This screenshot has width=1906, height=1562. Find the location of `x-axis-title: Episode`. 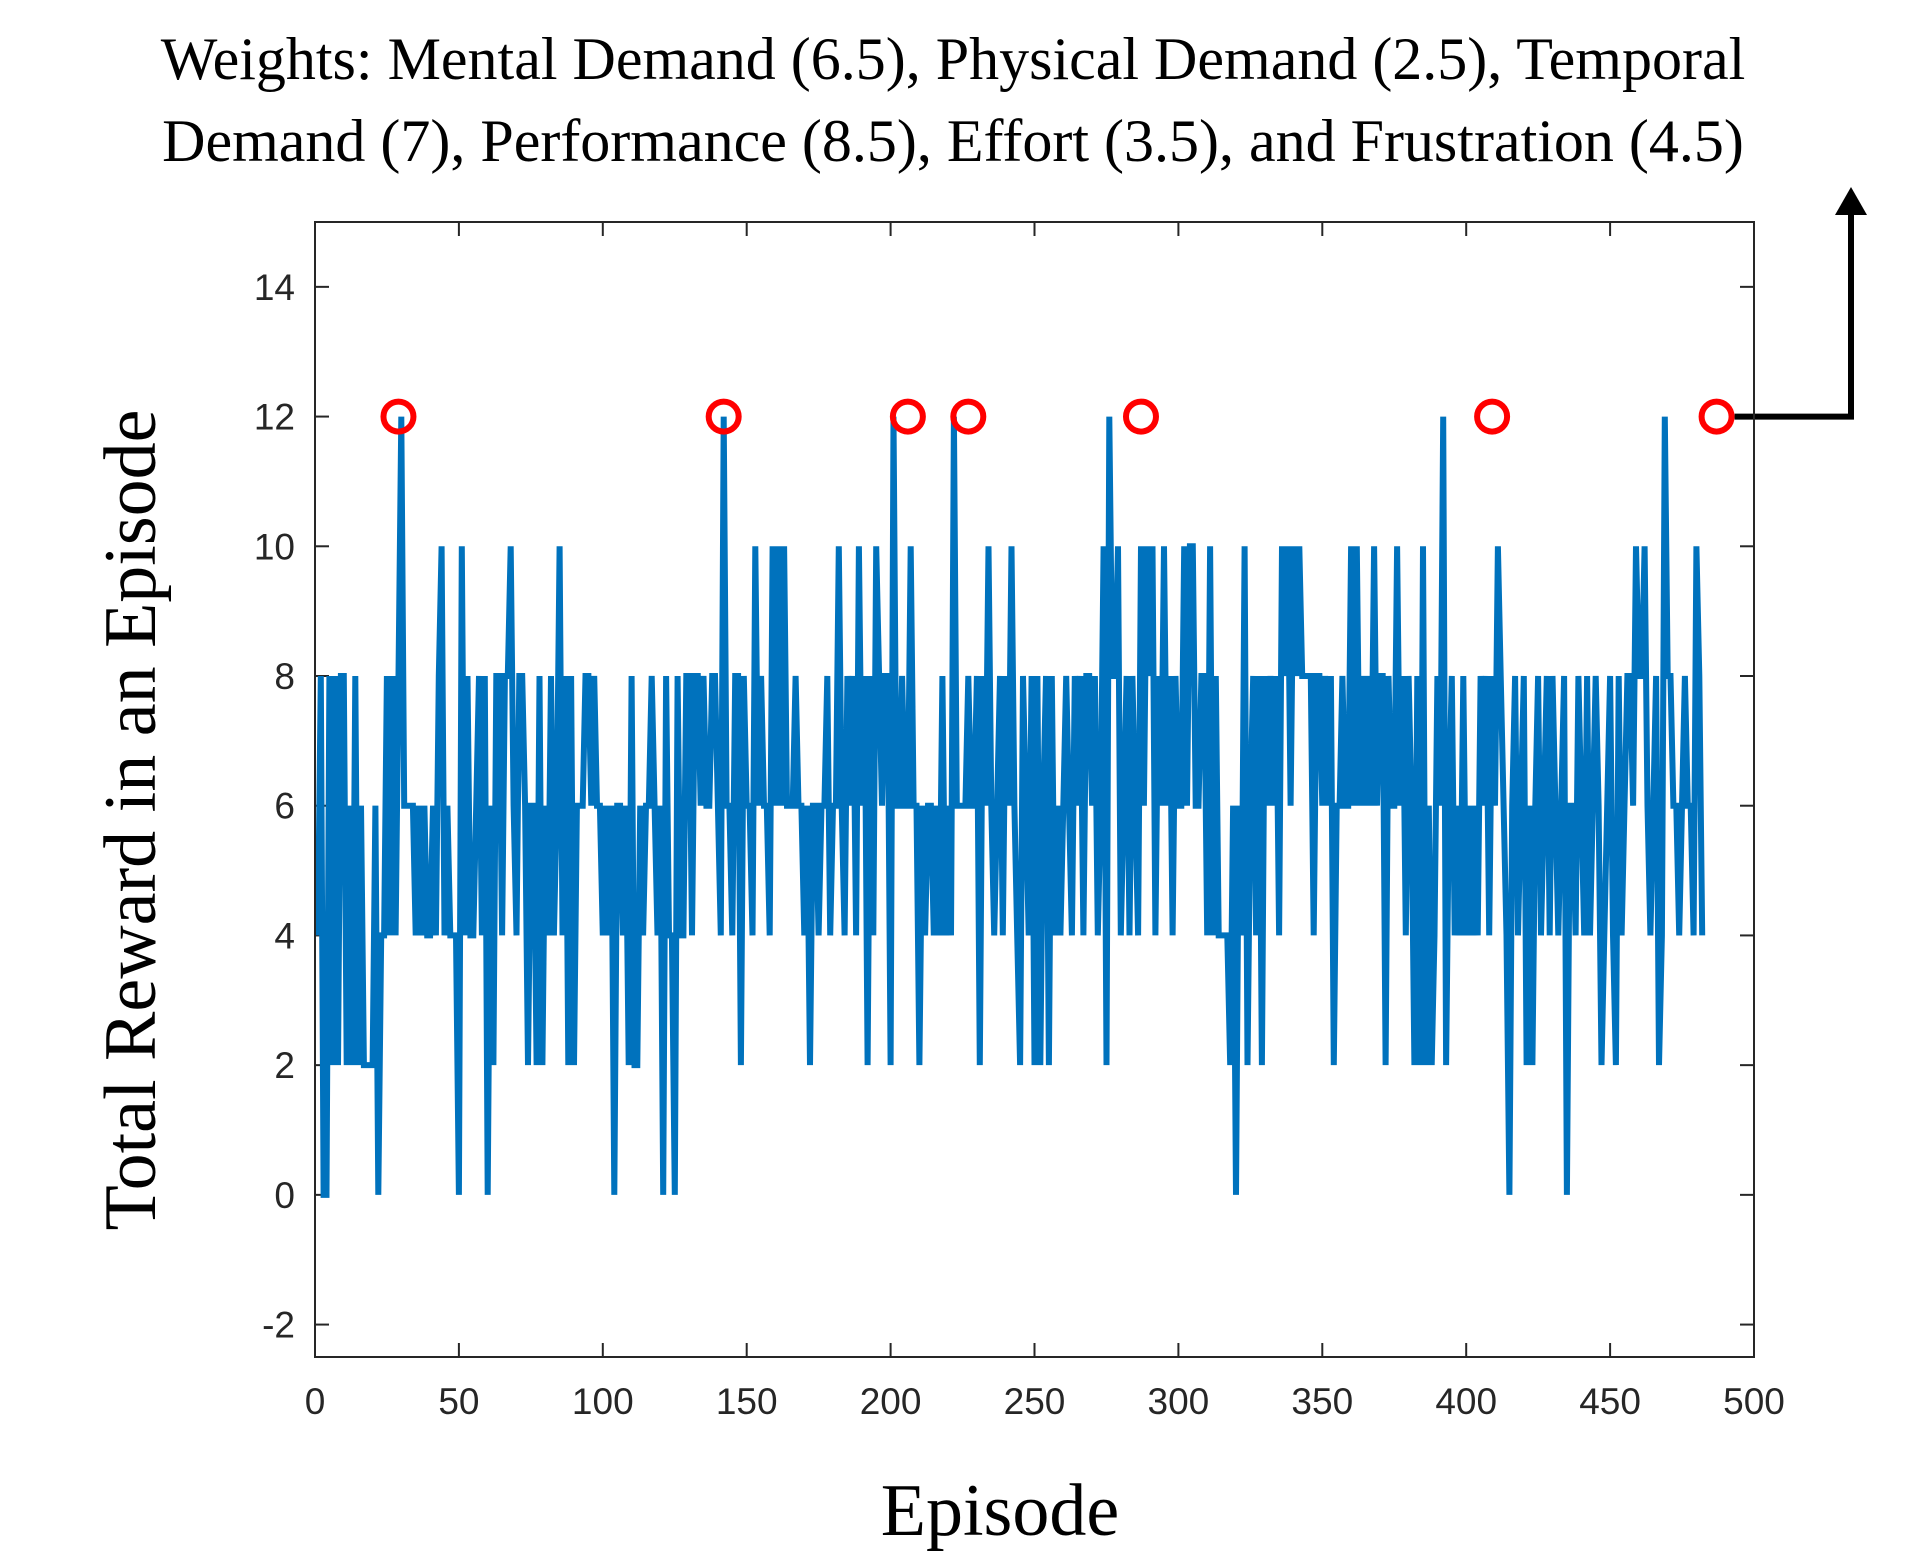

x-axis-title: Episode is located at coordinates (1000, 1511).